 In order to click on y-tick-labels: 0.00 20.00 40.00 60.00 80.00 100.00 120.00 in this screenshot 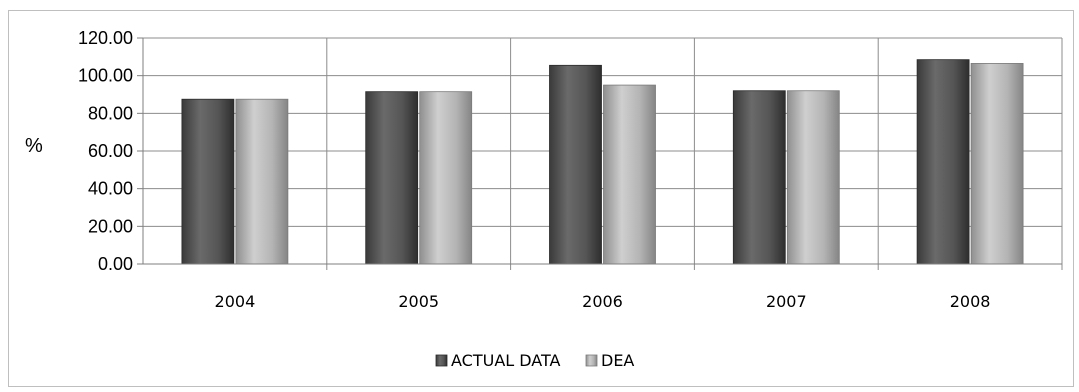, I will do `click(105, 151)`.